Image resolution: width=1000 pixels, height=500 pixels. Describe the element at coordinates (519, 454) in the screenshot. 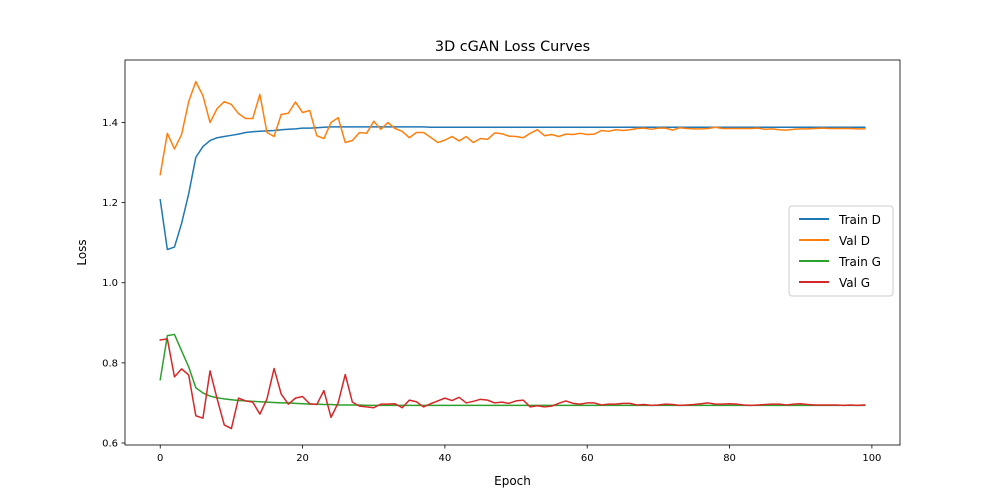

I see `x-axis: 0 20 40 60 80 100` at that location.